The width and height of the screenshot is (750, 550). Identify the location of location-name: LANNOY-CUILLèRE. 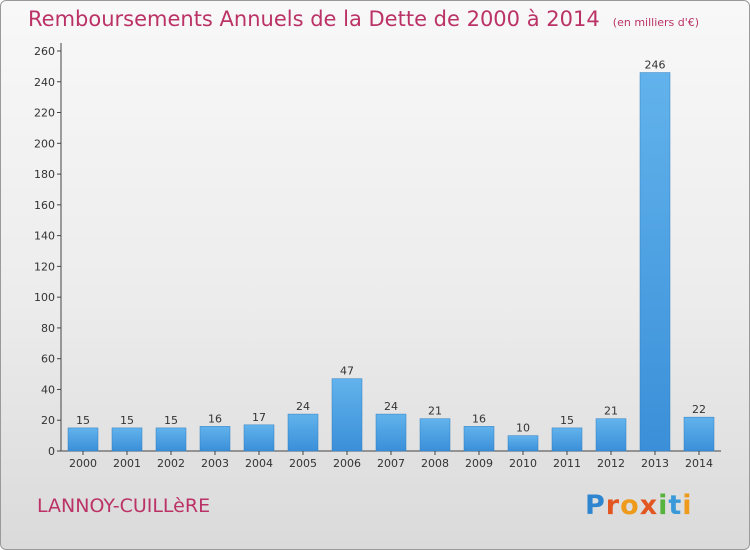
(124, 506).